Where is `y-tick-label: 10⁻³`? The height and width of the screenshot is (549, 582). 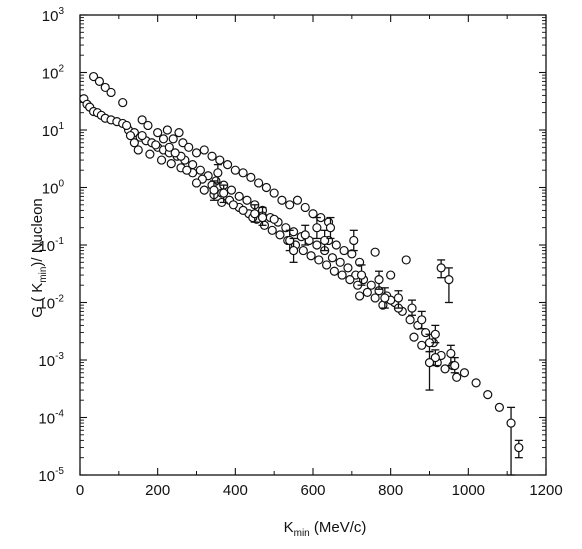 y-tick-label: 10⁻³ is located at coordinates (51, 360).